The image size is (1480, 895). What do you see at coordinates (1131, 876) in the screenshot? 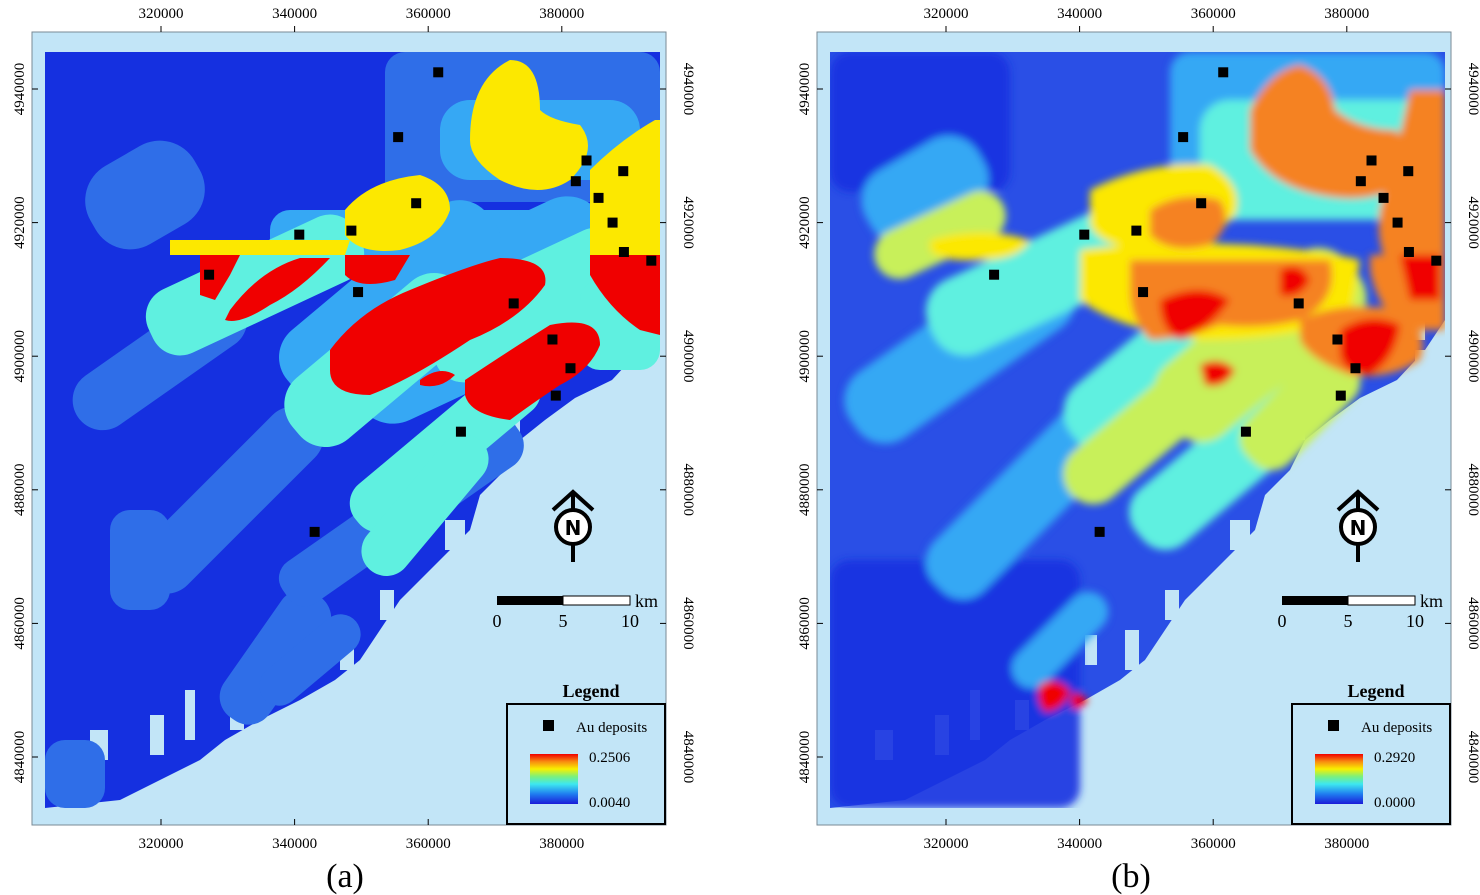
I see `panel-caption: (b)` at bounding box center [1131, 876].